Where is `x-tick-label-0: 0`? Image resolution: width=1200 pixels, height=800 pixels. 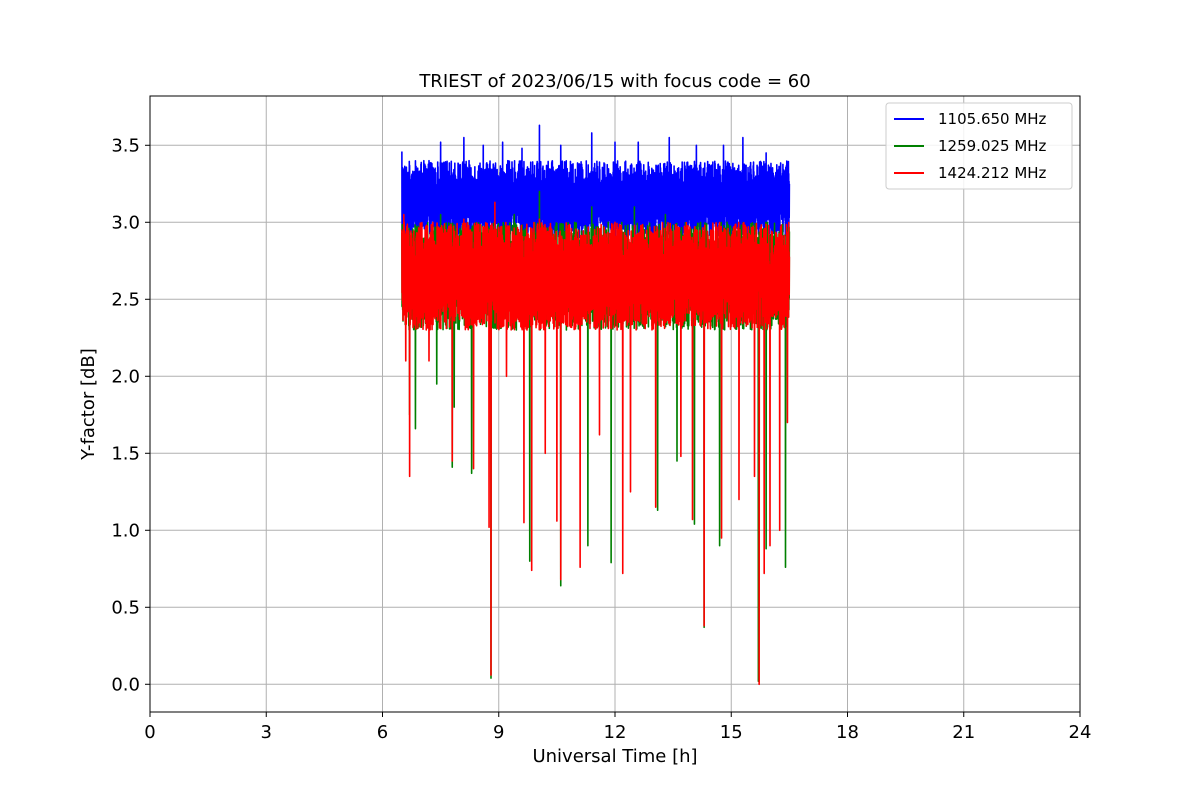 x-tick-label-0: 0 is located at coordinates (149, 732).